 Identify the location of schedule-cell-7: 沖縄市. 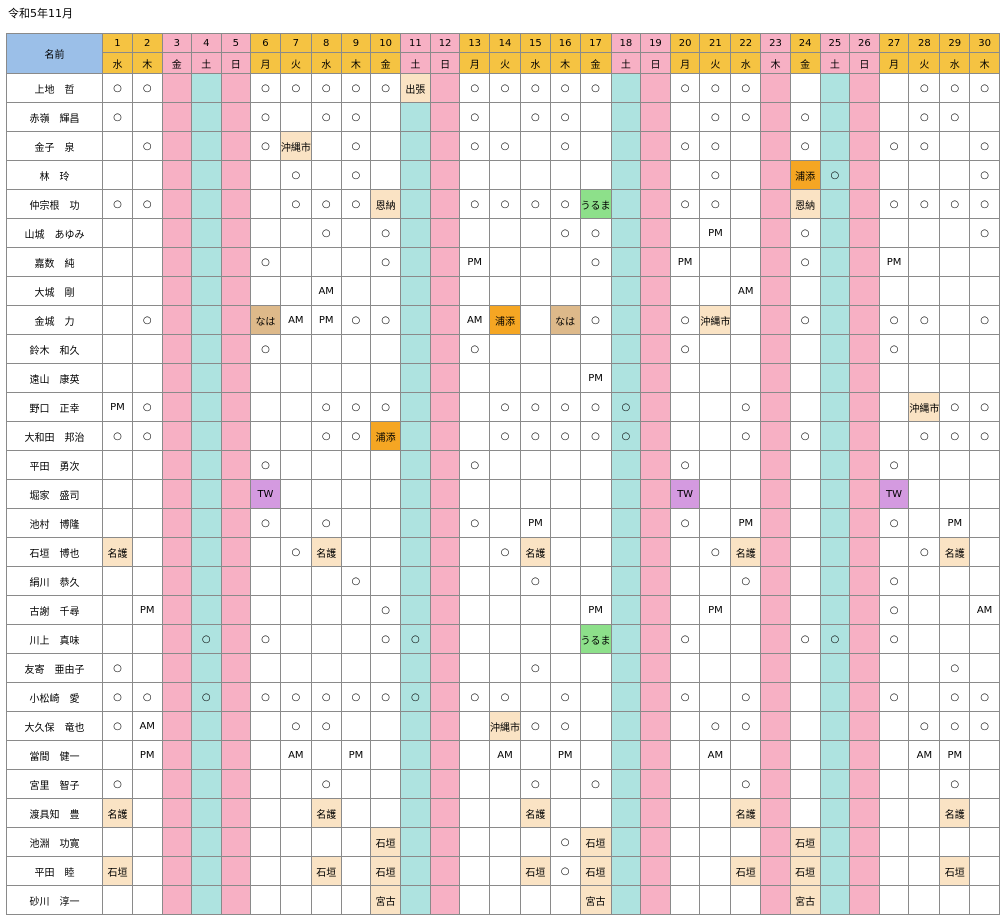
(295, 146).